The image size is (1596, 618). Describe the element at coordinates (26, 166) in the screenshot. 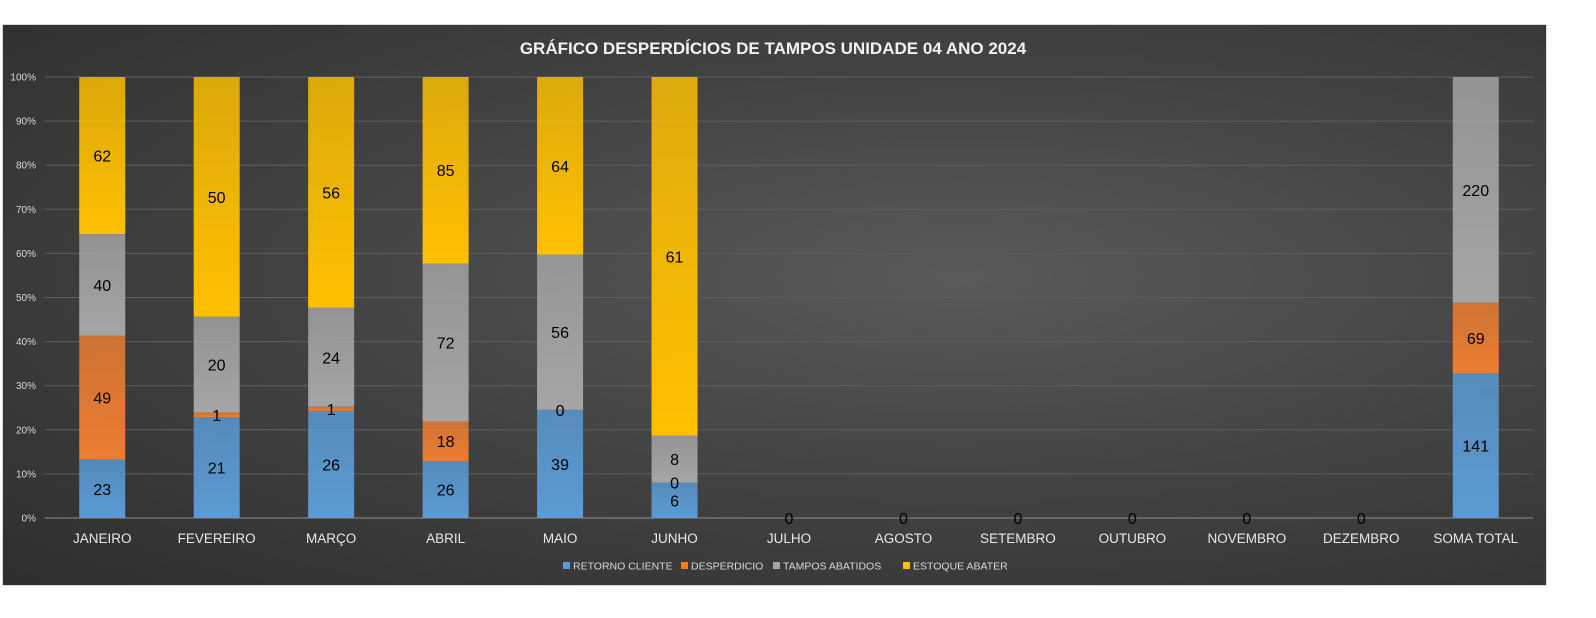

I see `y-tick-label: 80%` at that location.